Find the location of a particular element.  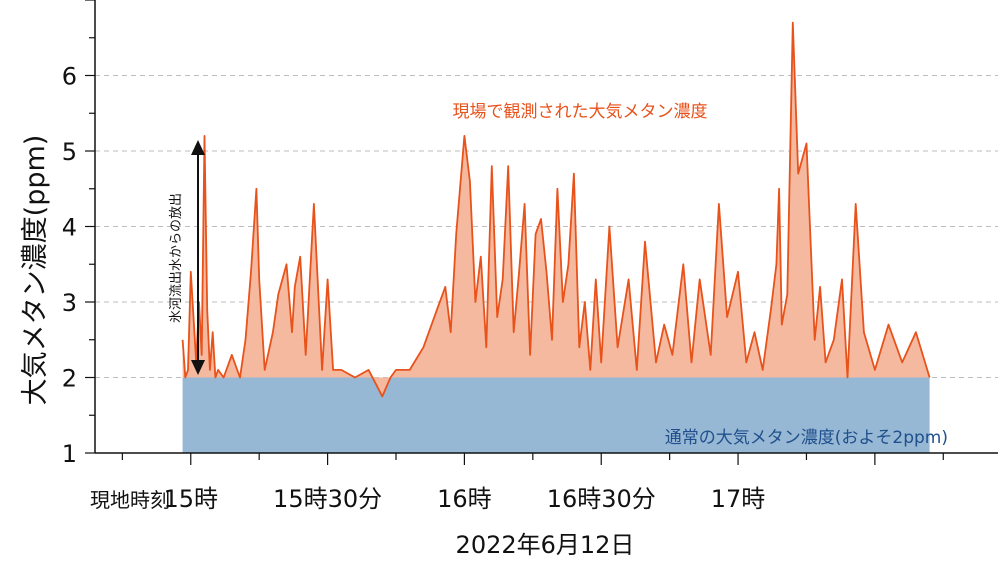

x-tick-label: 17時 is located at coordinates (738, 499).